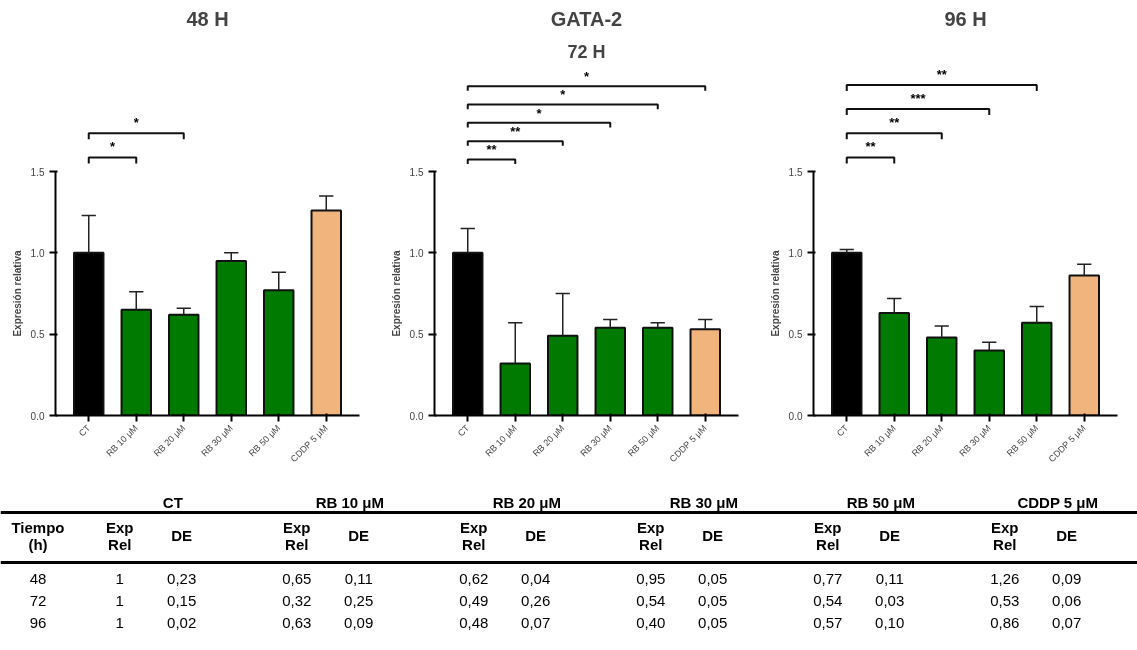 The height and width of the screenshot is (650, 1137). Describe the element at coordinates (586, 51) in the screenshot. I see `chart-subtitle: 72 H` at that location.